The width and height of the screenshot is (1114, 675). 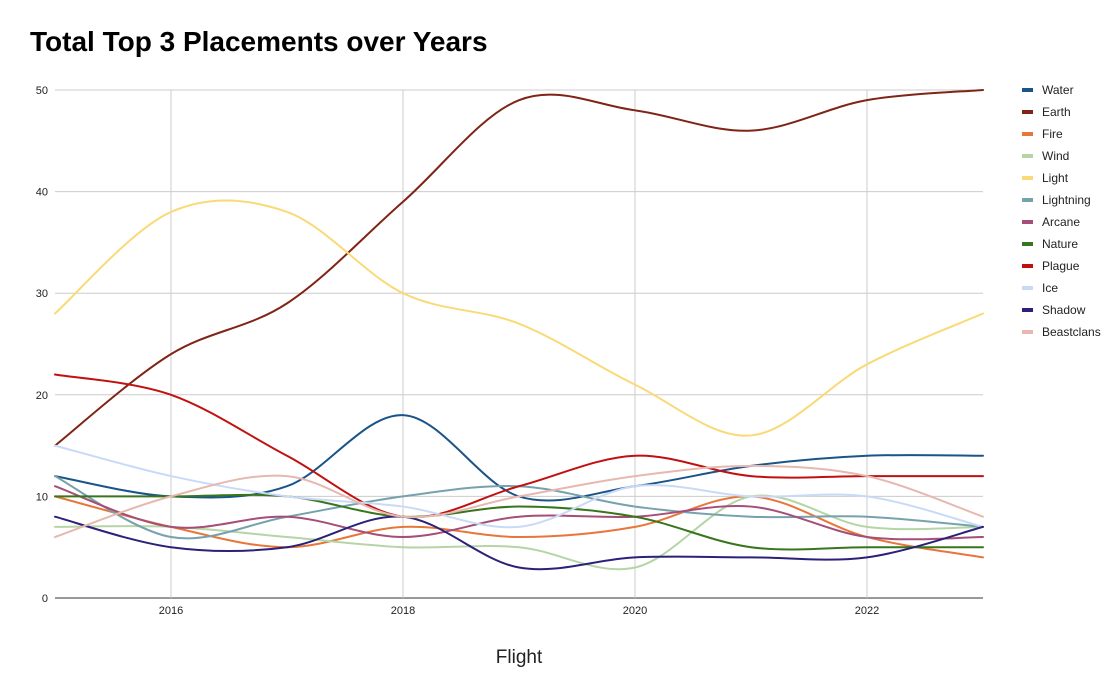 What do you see at coordinates (1027, 112) in the screenshot?
I see `legend-swatch-earth` at bounding box center [1027, 112].